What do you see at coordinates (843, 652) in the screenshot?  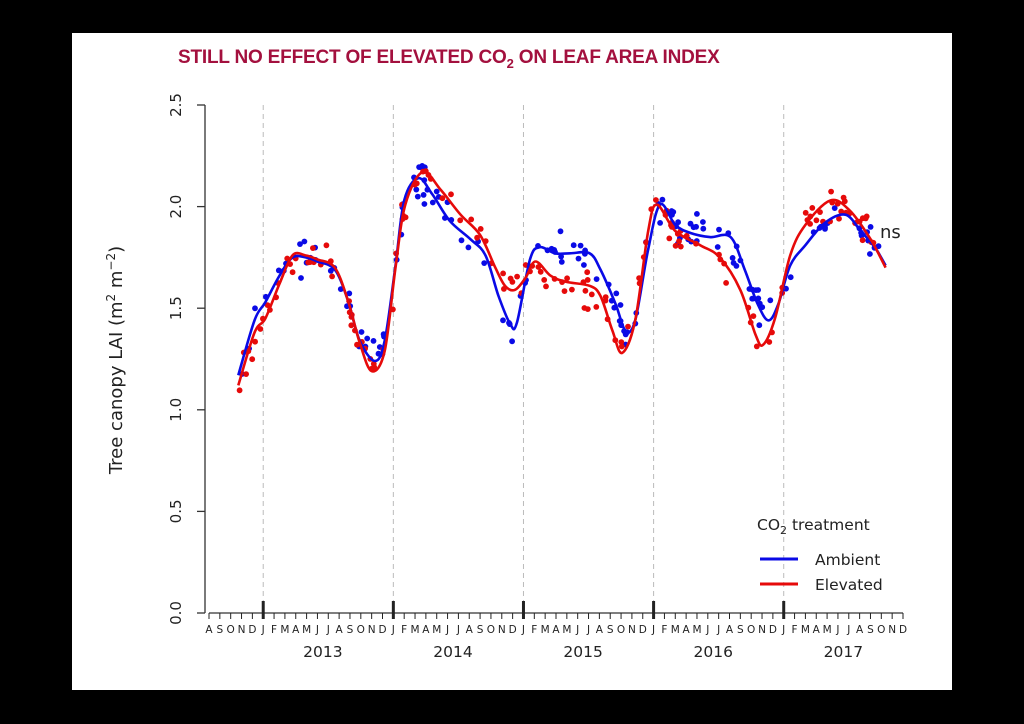 I see `year-label: 2017` at bounding box center [843, 652].